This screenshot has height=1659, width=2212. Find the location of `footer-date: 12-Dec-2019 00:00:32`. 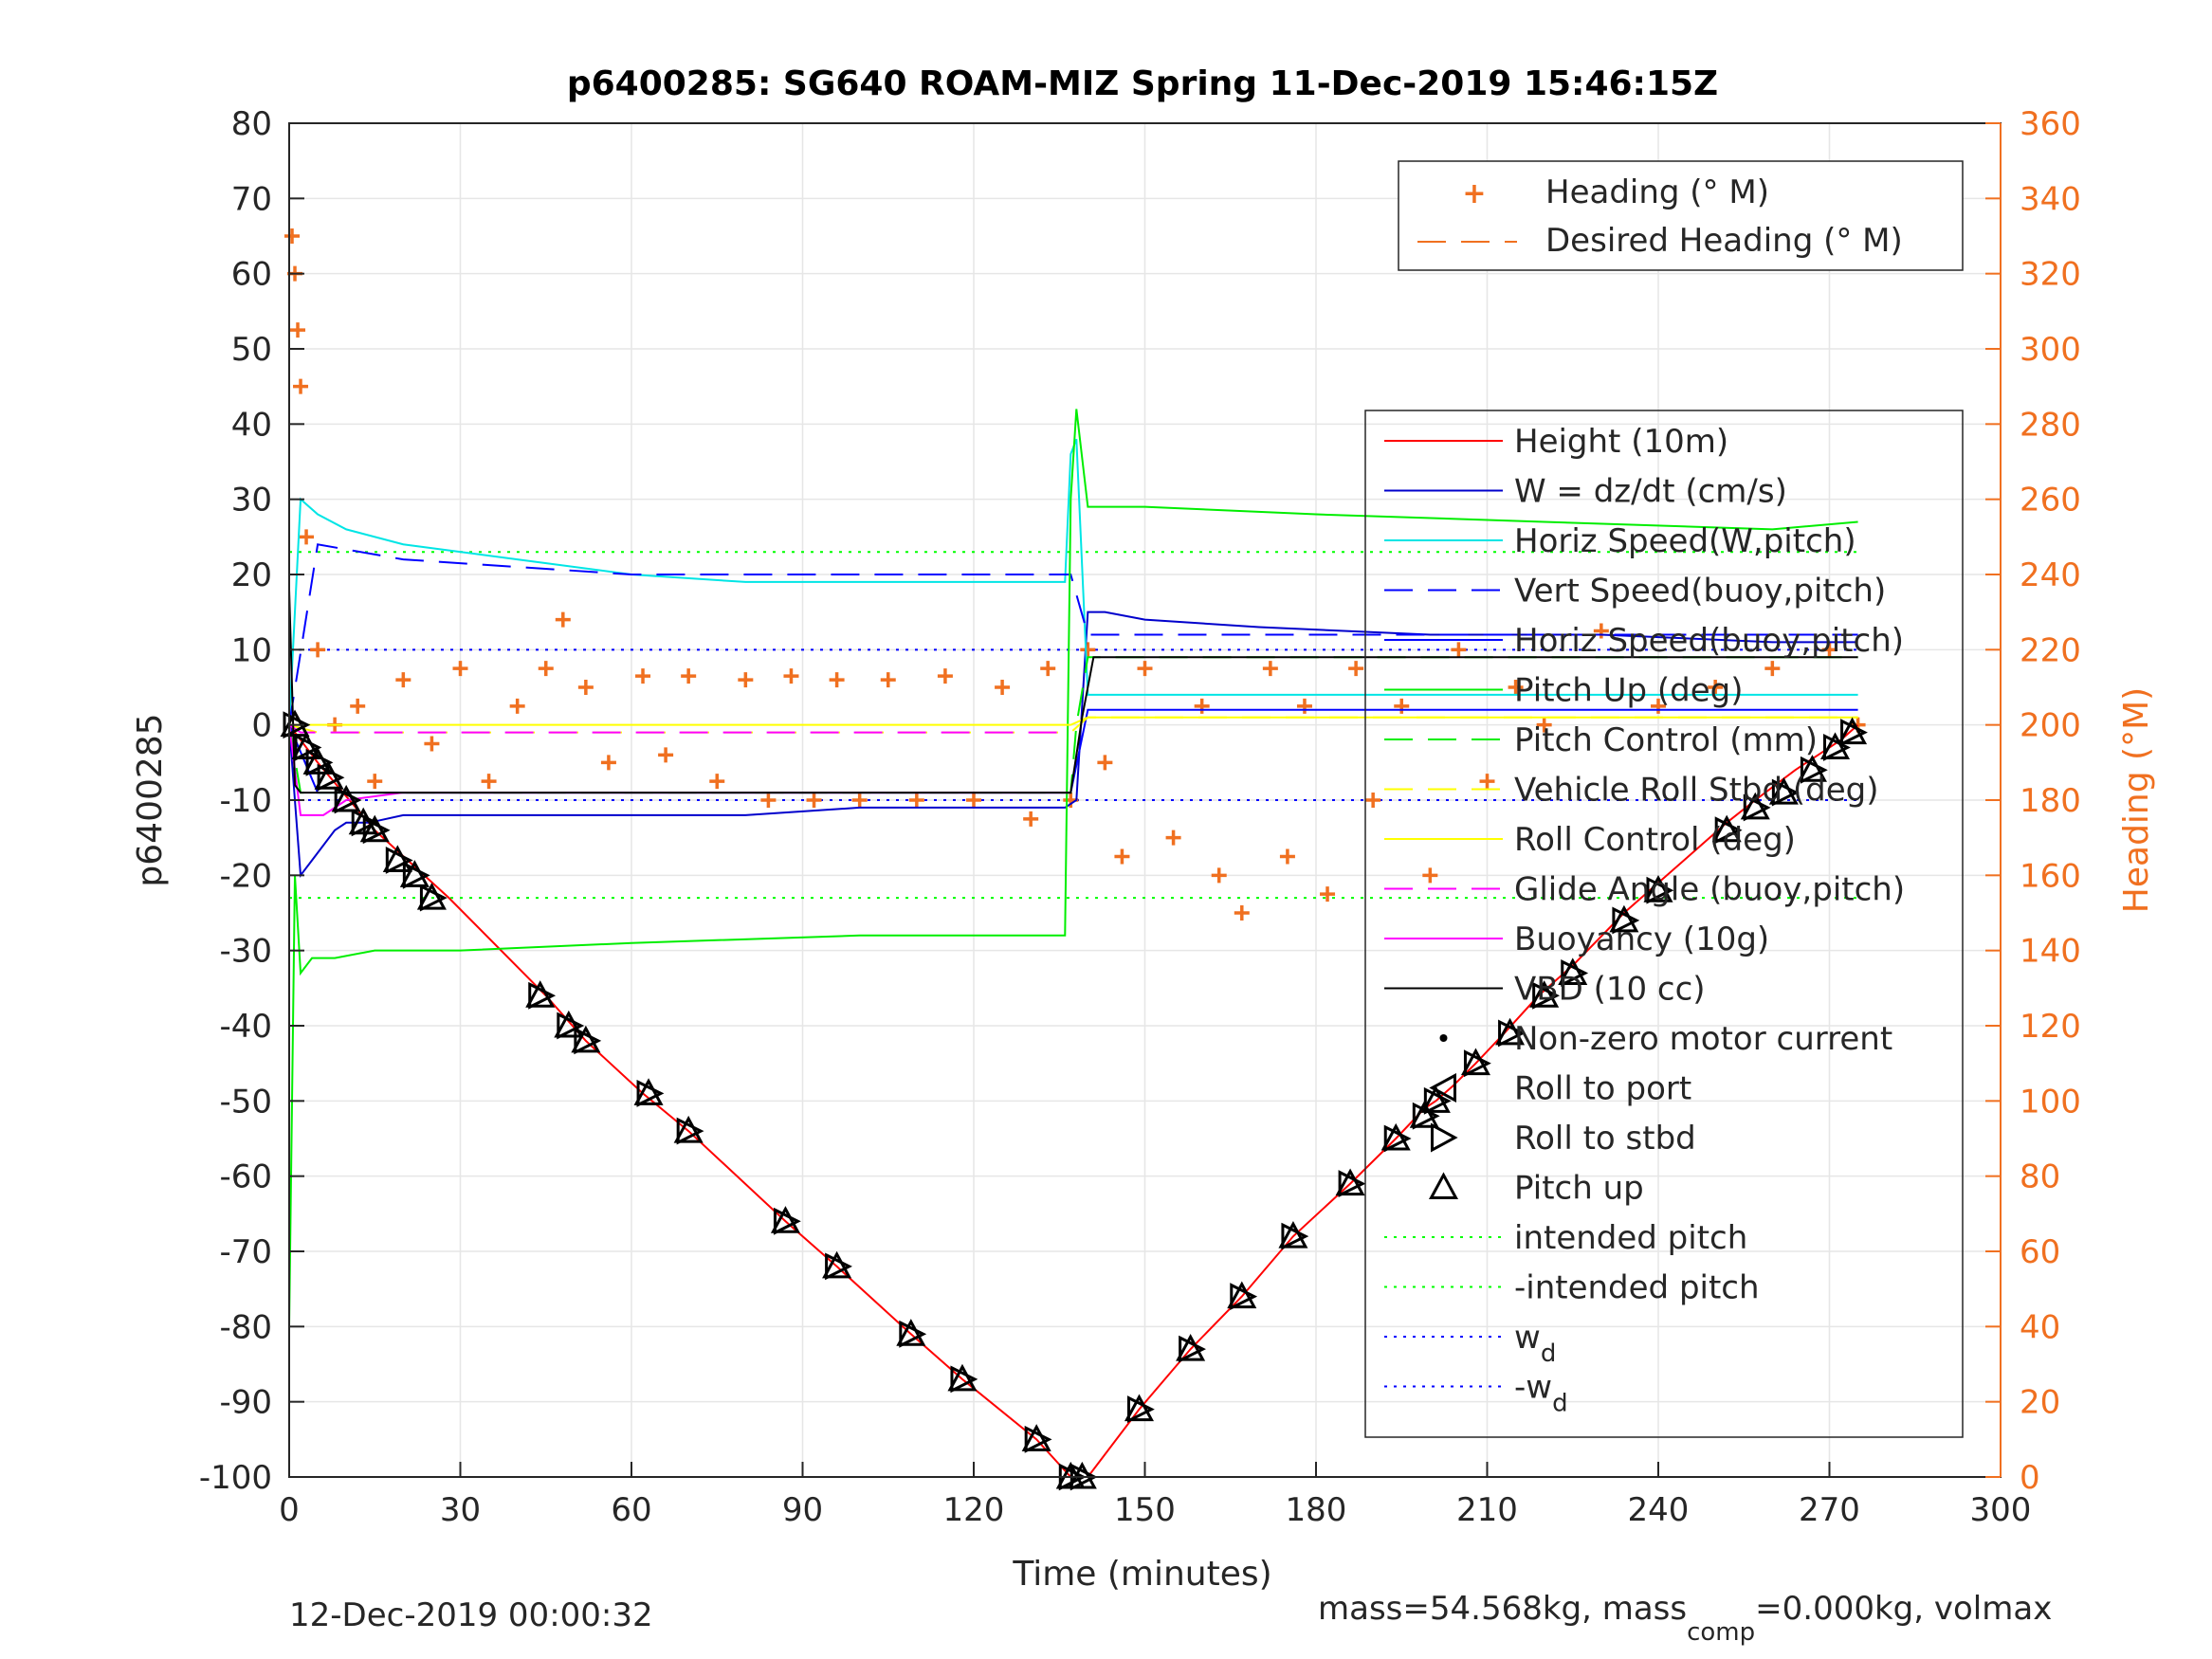

footer-date: 12-Dec-2019 00:00:32 is located at coordinates (471, 1615).